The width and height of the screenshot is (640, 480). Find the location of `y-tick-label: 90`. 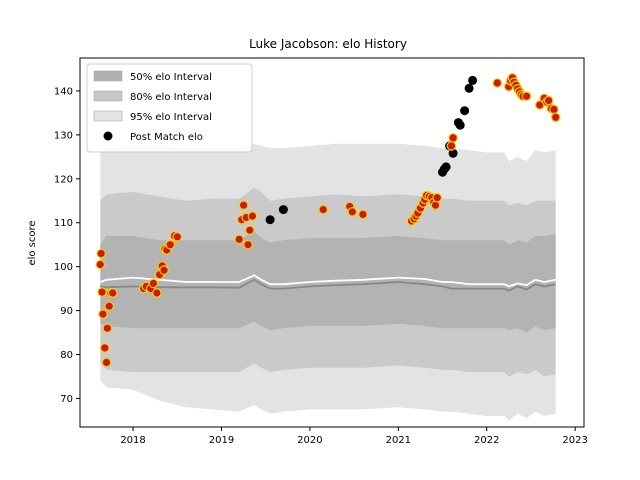

y-tick-label: 90 is located at coordinates (66, 311).